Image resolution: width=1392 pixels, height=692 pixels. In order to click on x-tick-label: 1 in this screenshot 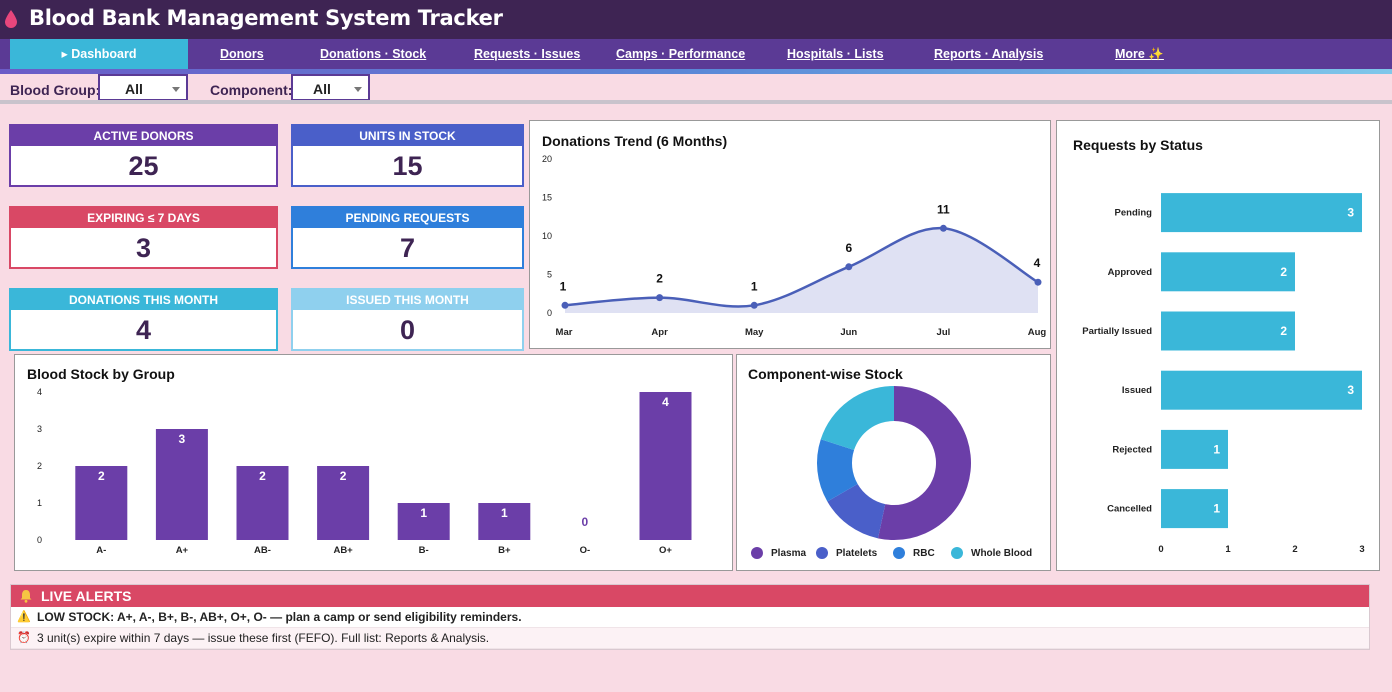, I will do `click(1228, 549)`.